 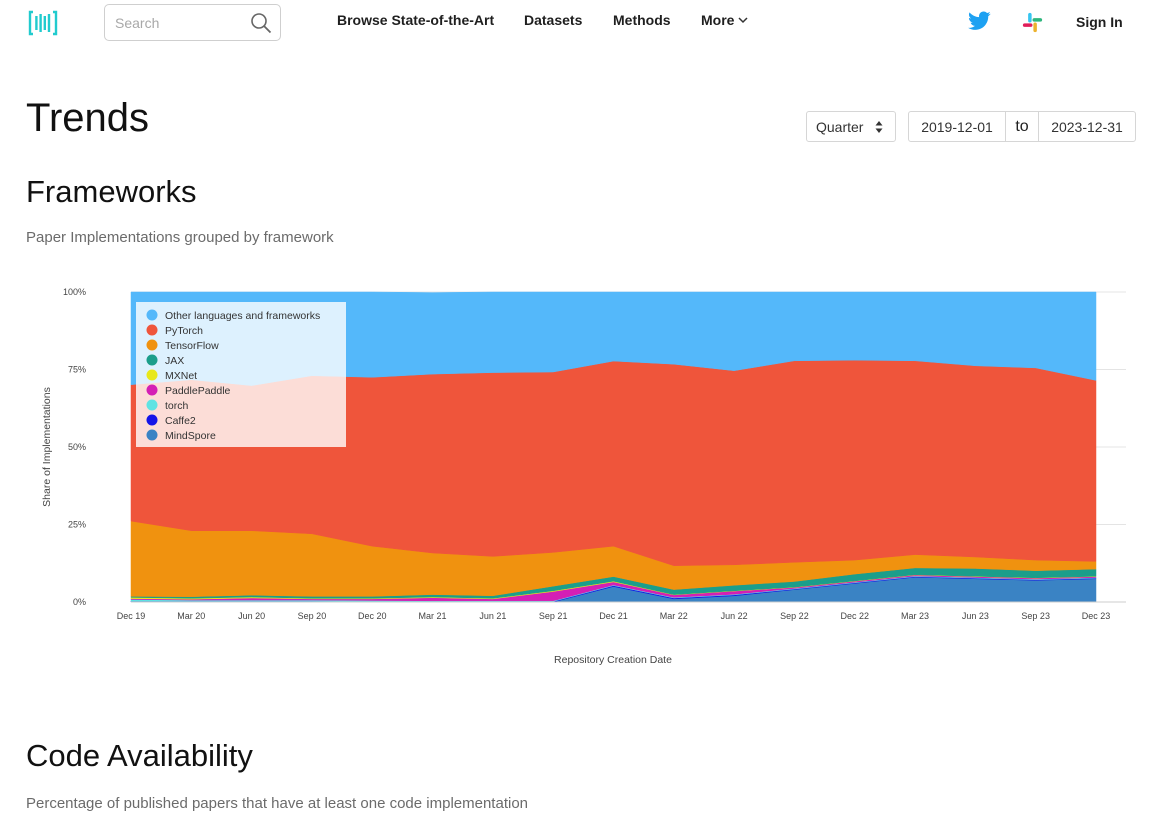 I want to click on x-tick-label: Jun 22, so click(x=734, y=616).